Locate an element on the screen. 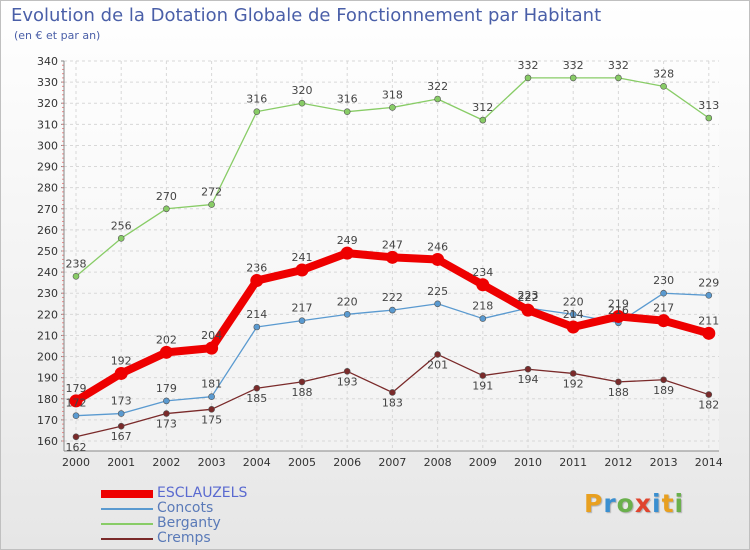  logo-letter: x is located at coordinates (643, 503).